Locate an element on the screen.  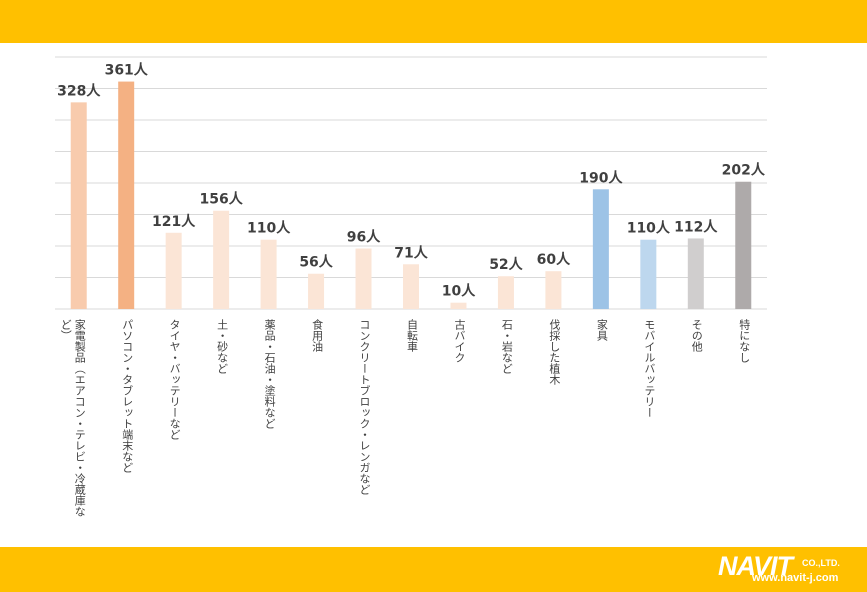
data-label-15: 202人 is located at coordinates (744, 170).